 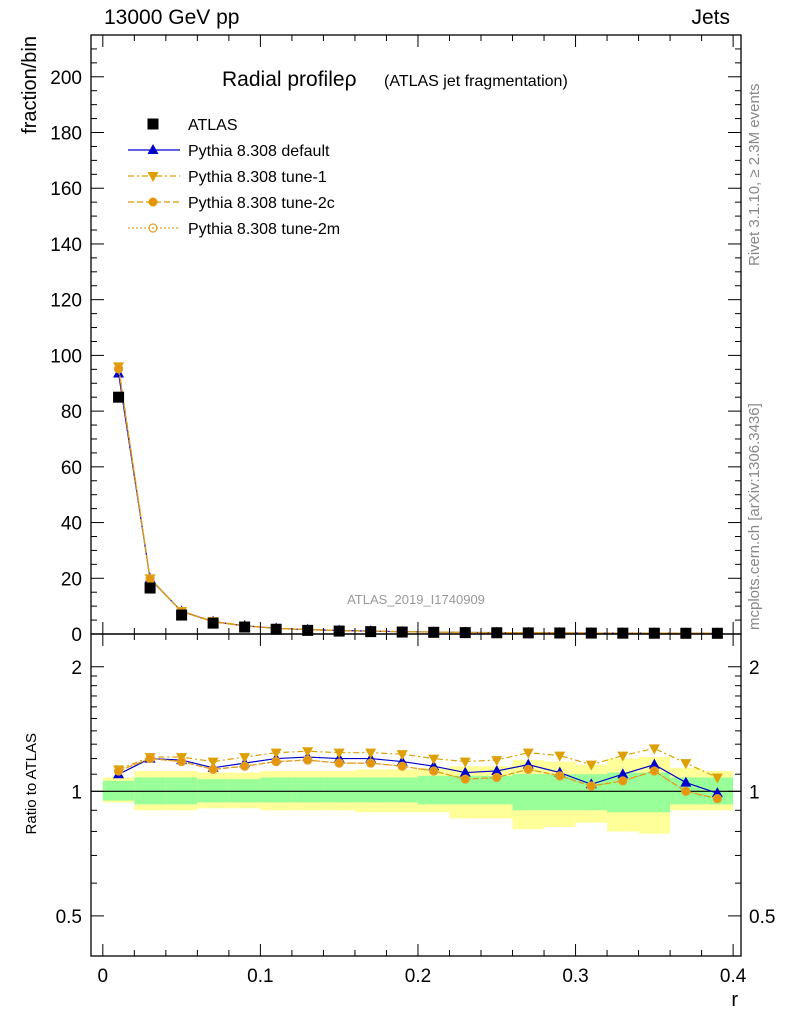 I want to click on y-tick-label: 200, so click(x=66, y=78).